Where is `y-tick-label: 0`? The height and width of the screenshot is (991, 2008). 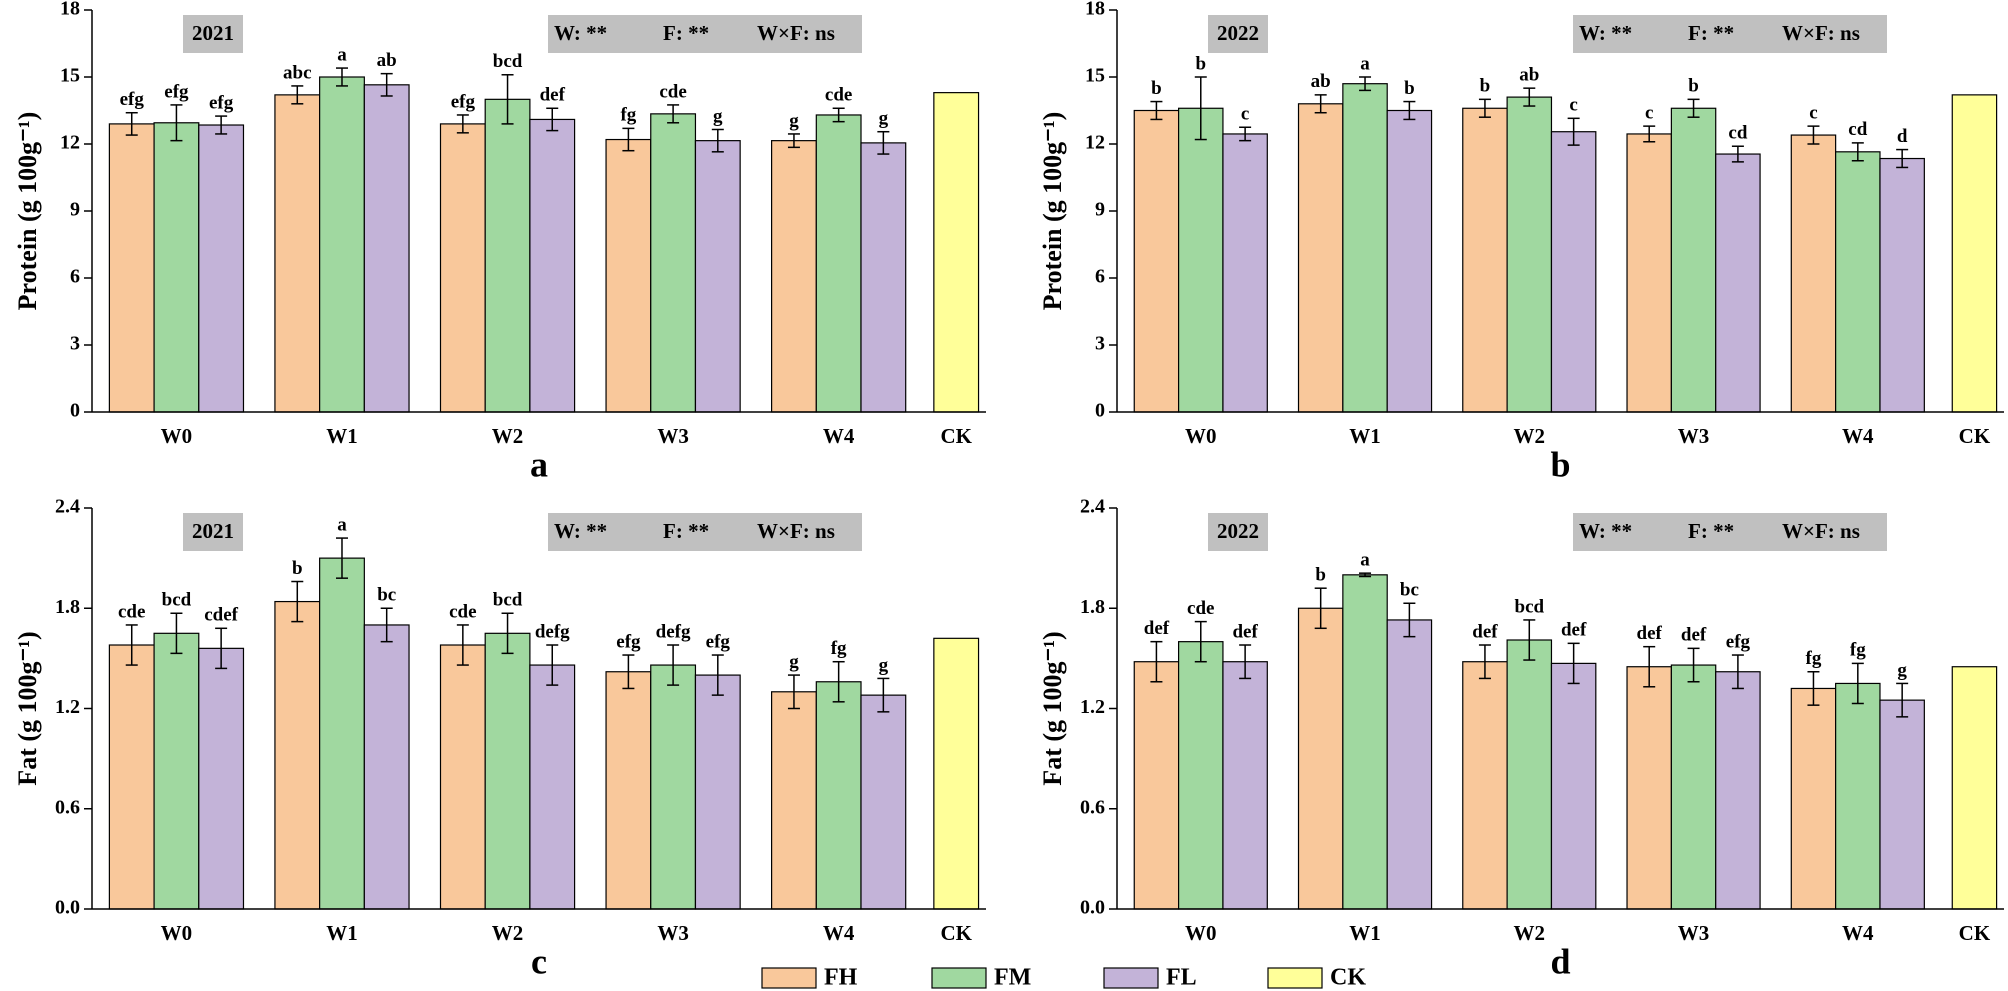
y-tick-label: 0 is located at coordinates (1100, 411).